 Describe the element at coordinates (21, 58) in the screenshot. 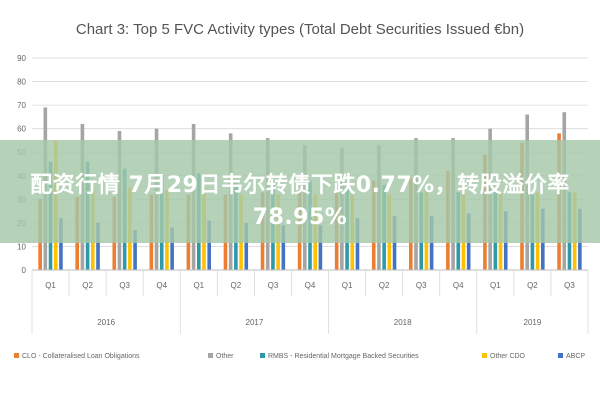

I see `y-tick-label: 90` at that location.